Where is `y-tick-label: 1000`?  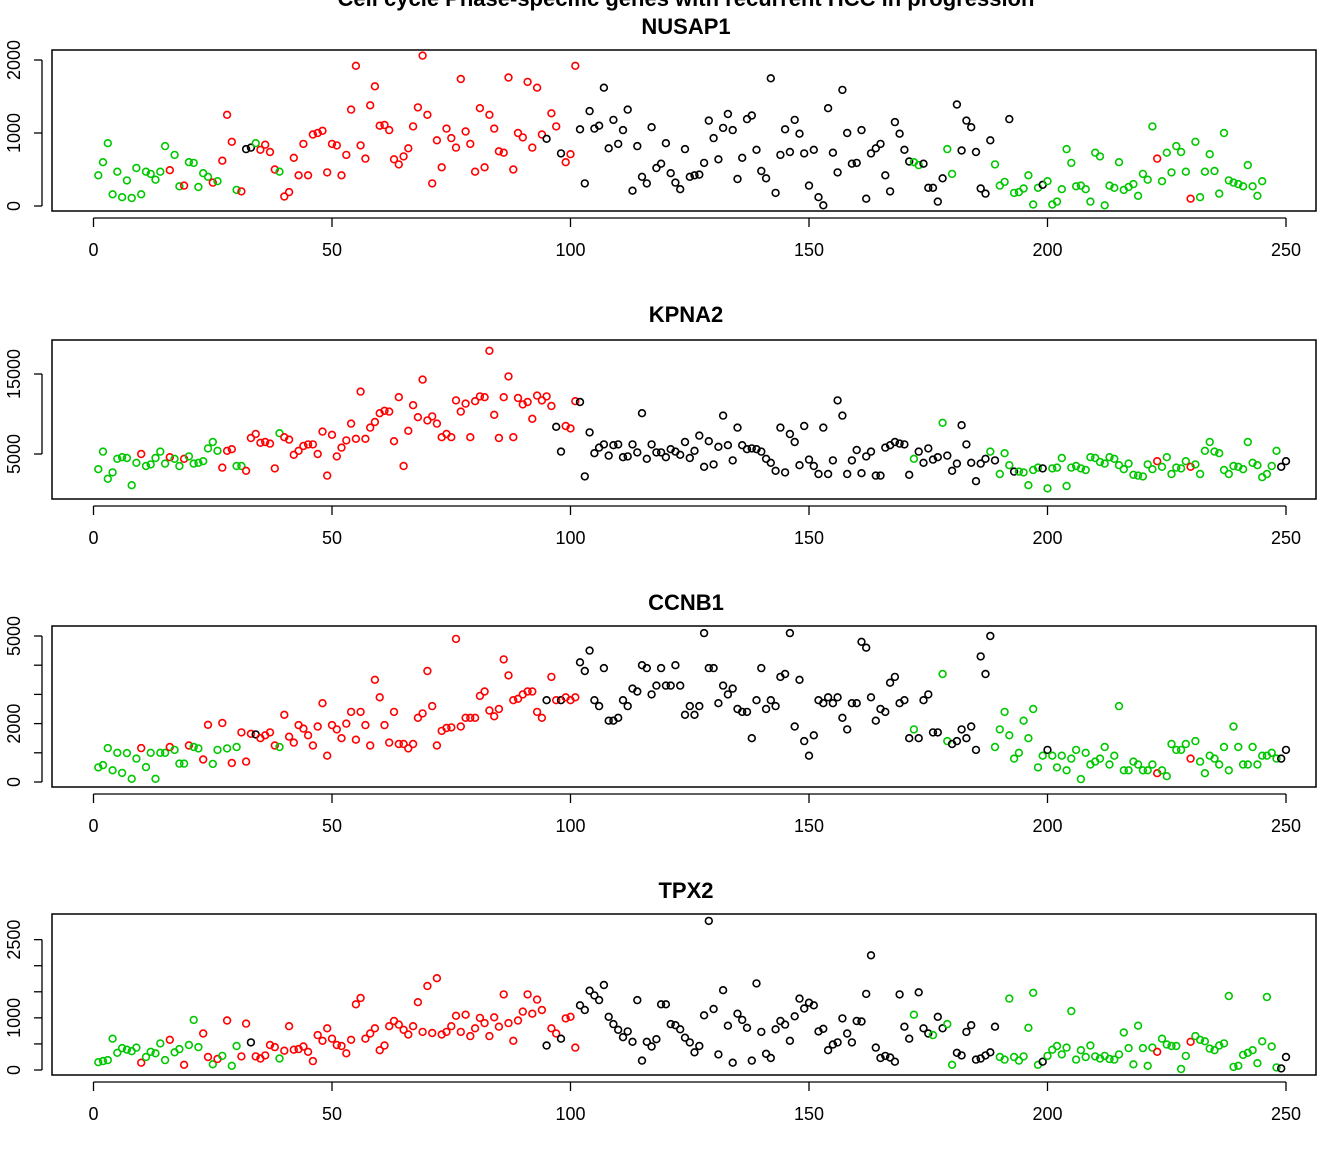
y-tick-label: 1000 is located at coordinates (14, 1018).